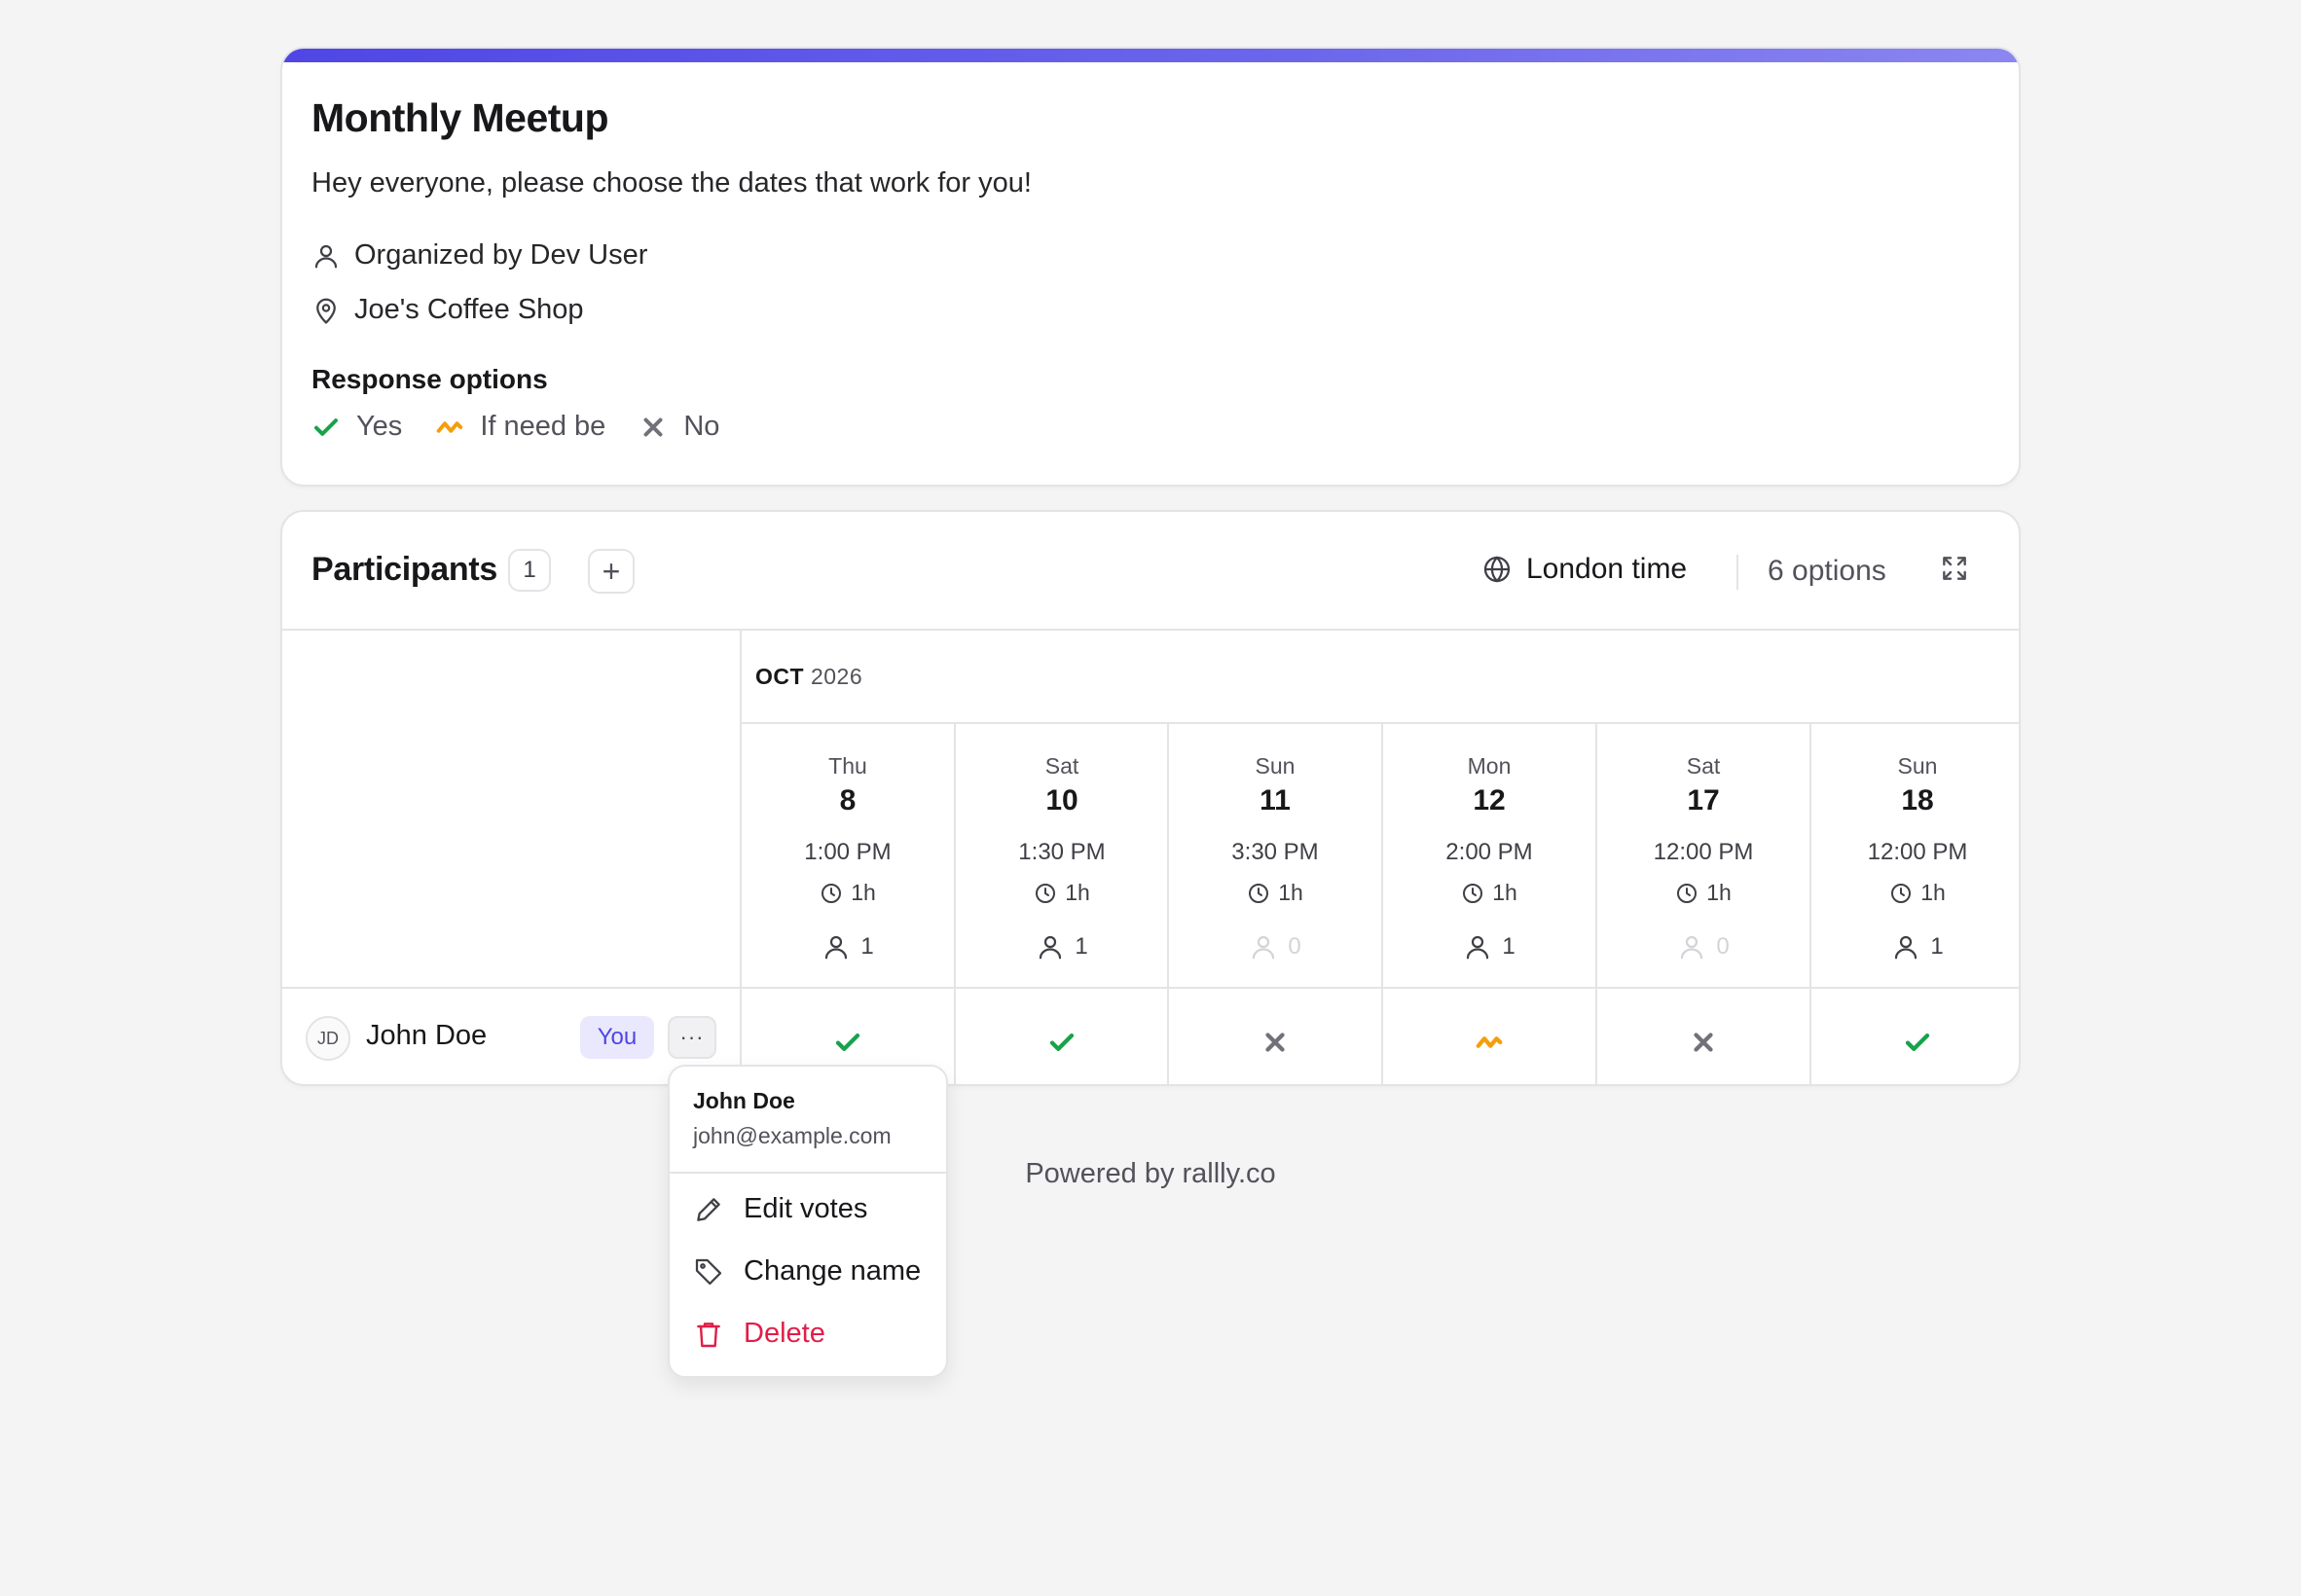  Describe the element at coordinates (429, 379) in the screenshot. I see `response-options-title: Response options` at that location.